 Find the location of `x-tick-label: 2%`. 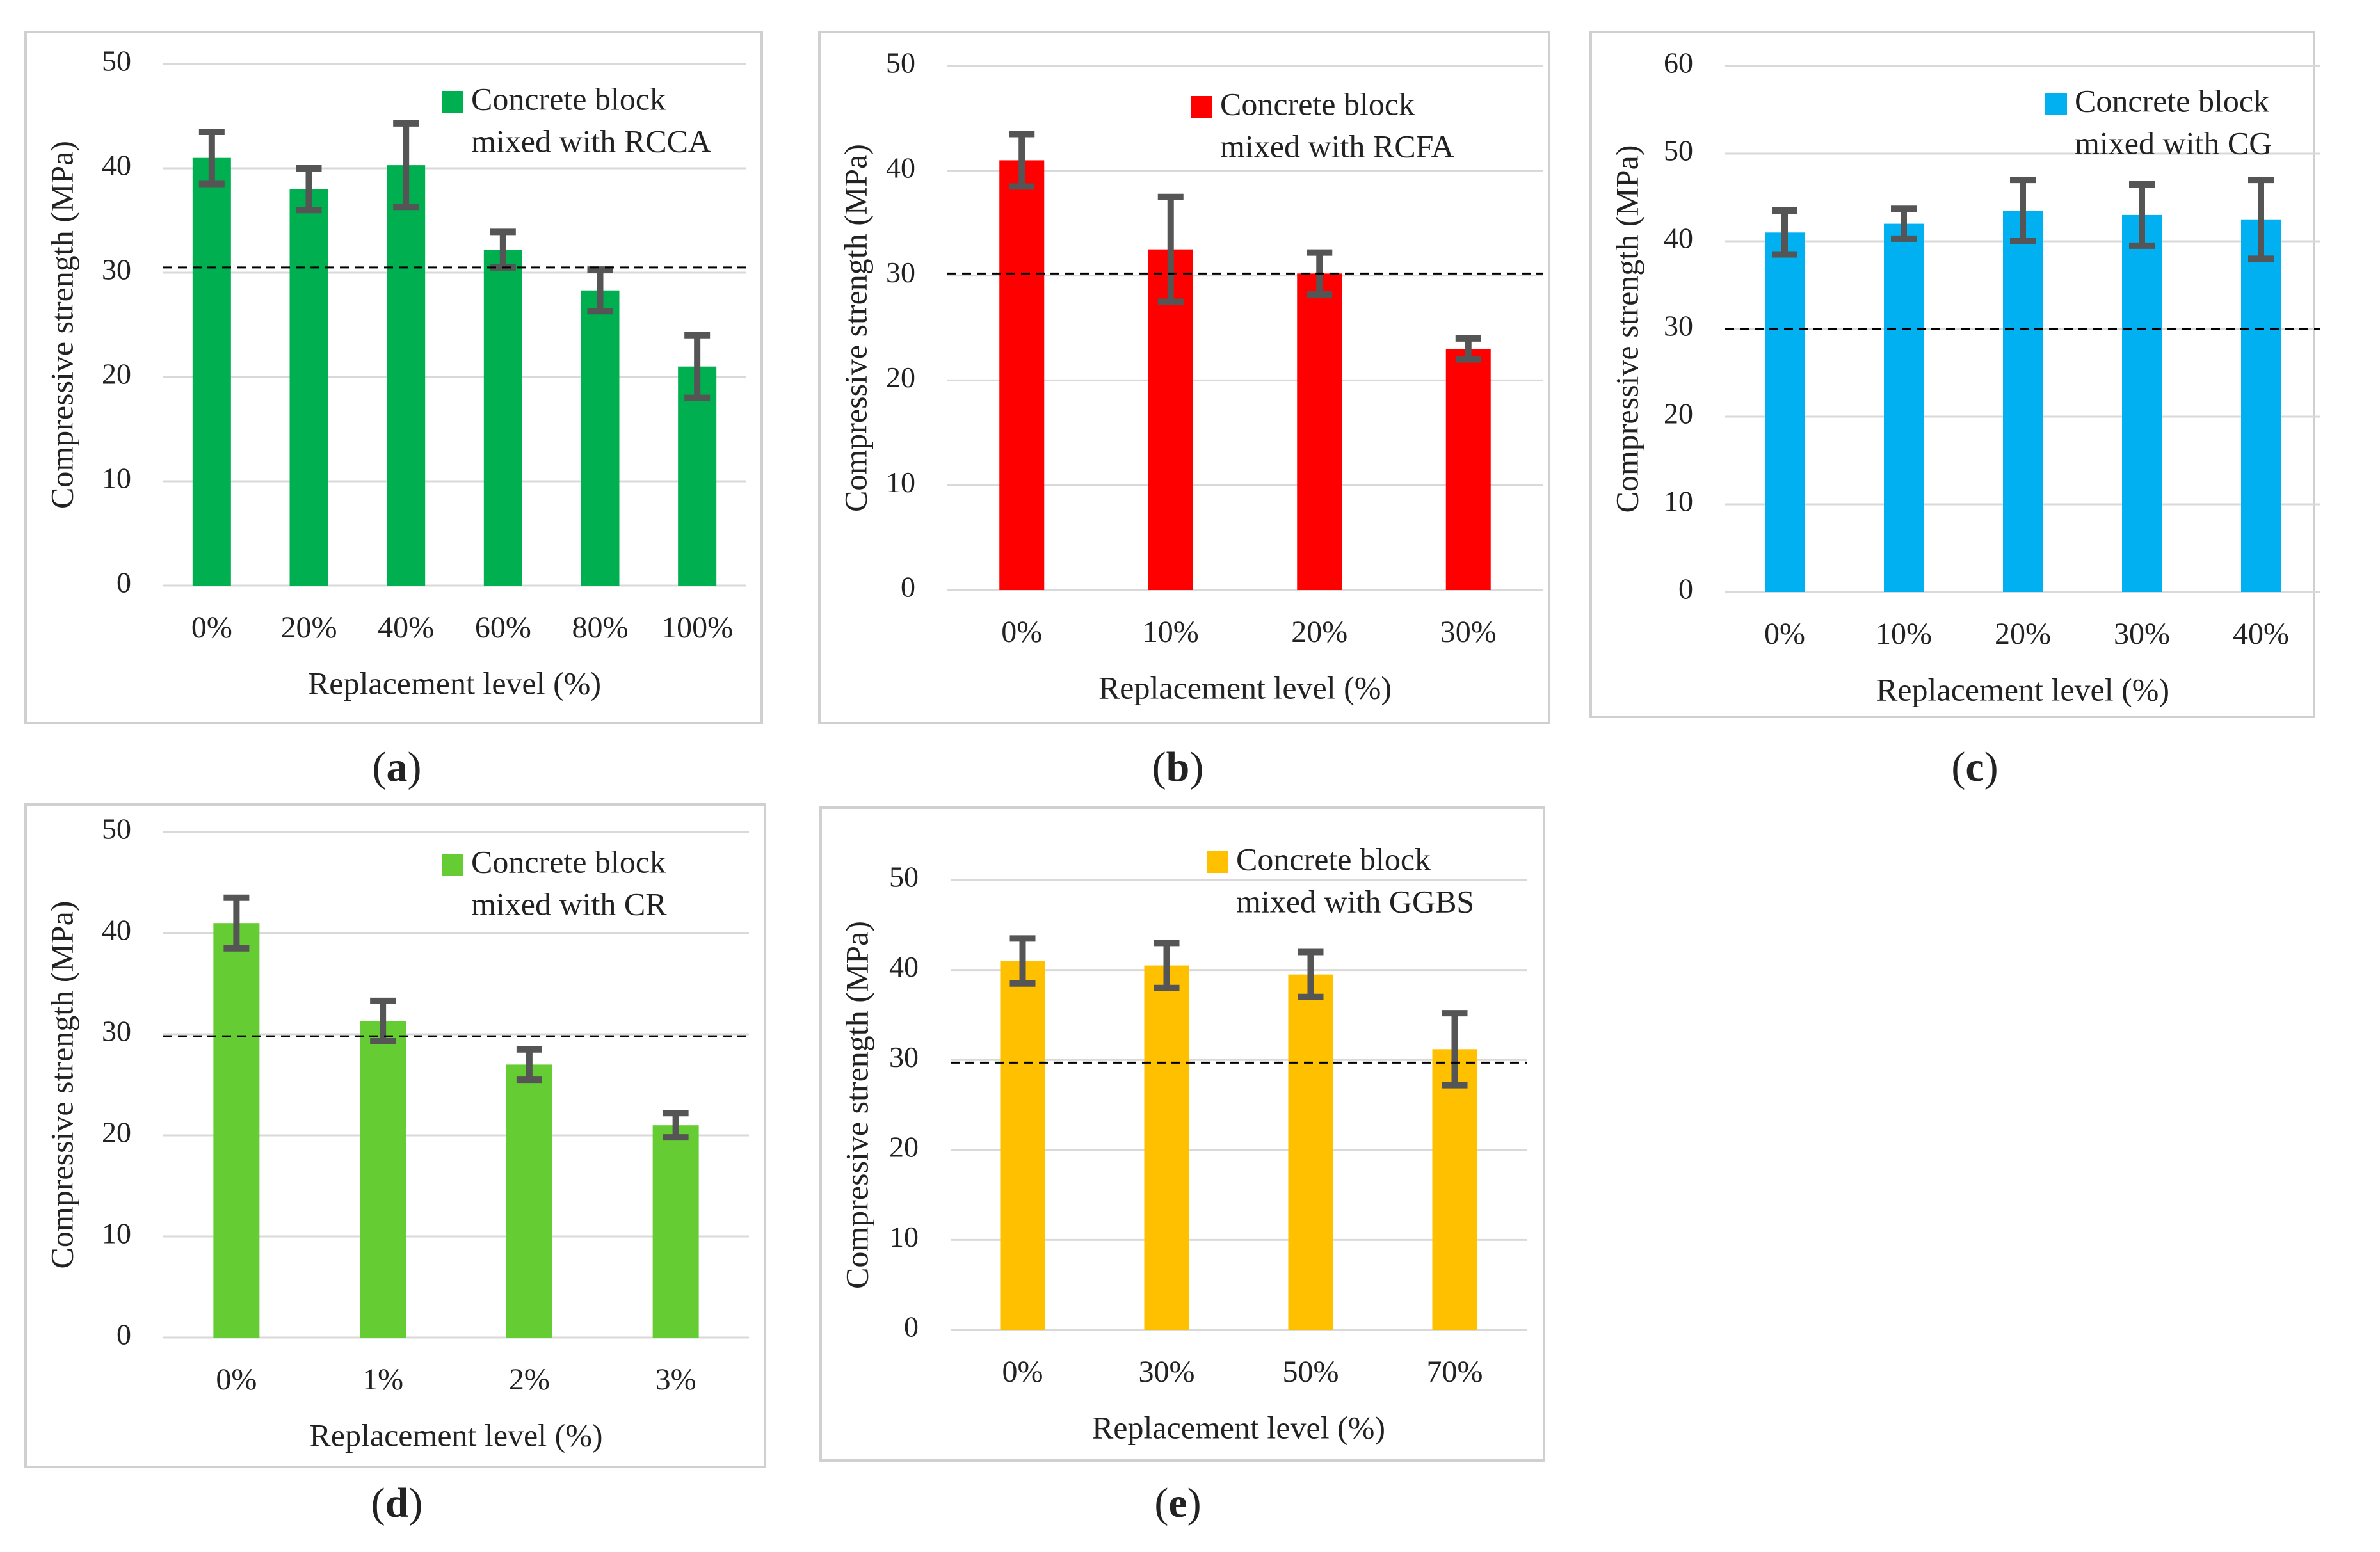

x-tick-label: 2% is located at coordinates (529, 1379).